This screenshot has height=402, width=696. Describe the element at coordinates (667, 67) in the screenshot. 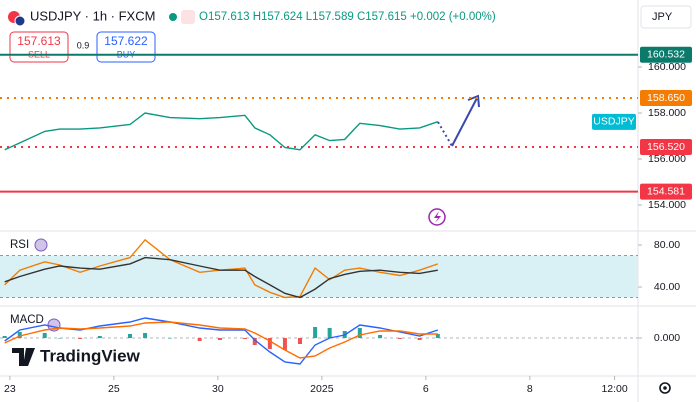

I see `y-tick-label: 160.000` at that location.